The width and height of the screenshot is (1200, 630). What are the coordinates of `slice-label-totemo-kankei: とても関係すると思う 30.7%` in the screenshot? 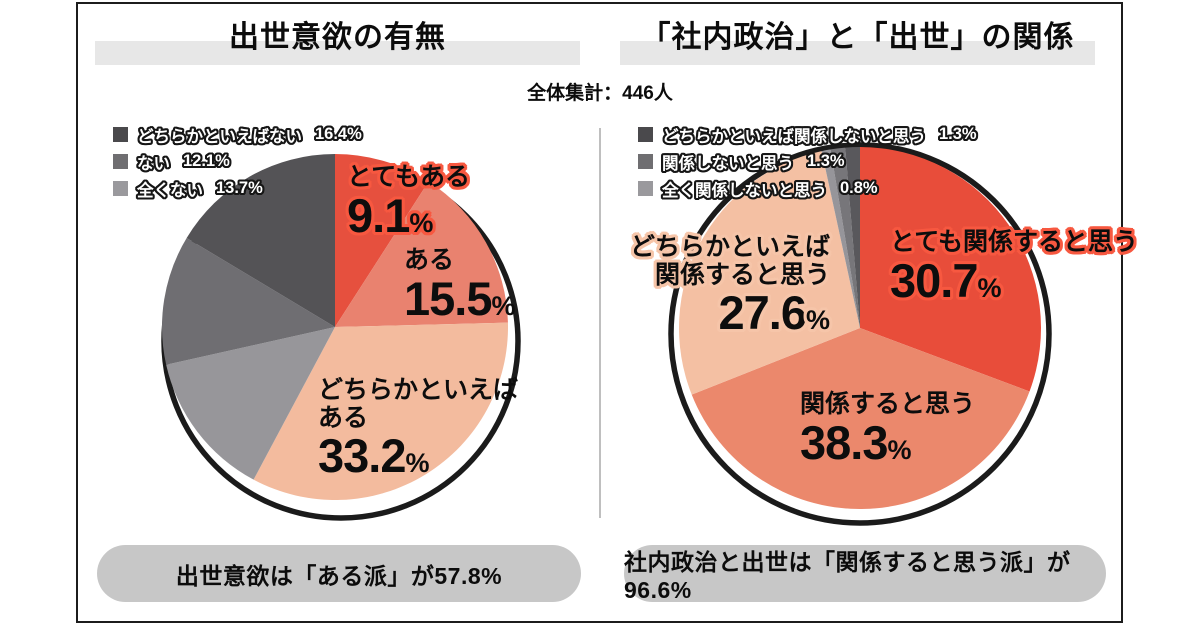 It's located at (1014, 267).